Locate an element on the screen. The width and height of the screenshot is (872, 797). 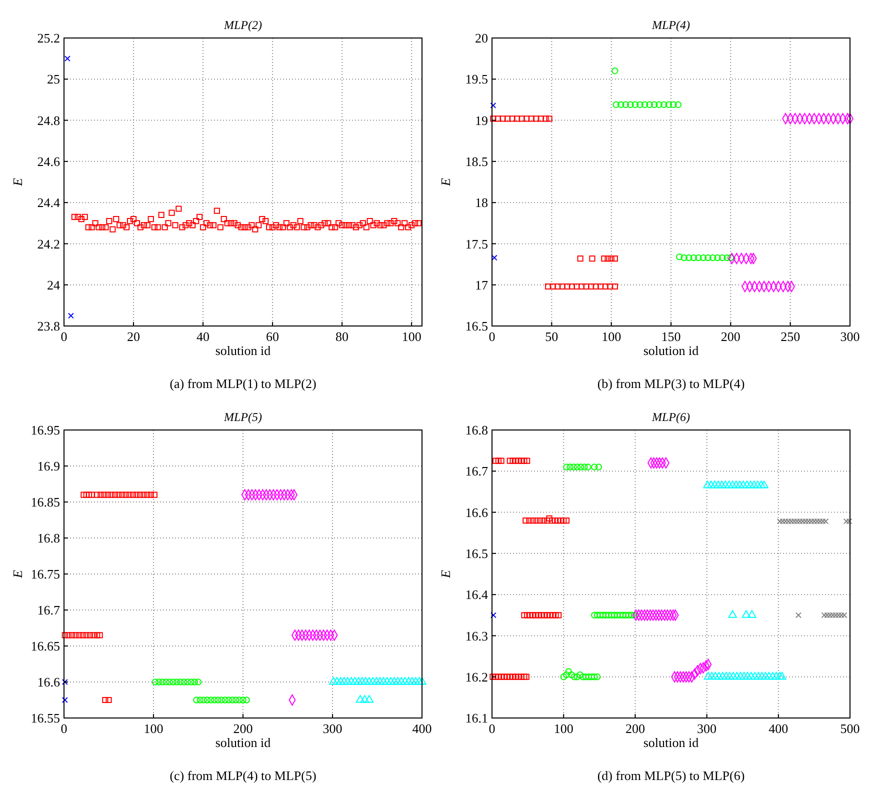
y-tick-label: 16.5 is located at coordinates (476, 326).